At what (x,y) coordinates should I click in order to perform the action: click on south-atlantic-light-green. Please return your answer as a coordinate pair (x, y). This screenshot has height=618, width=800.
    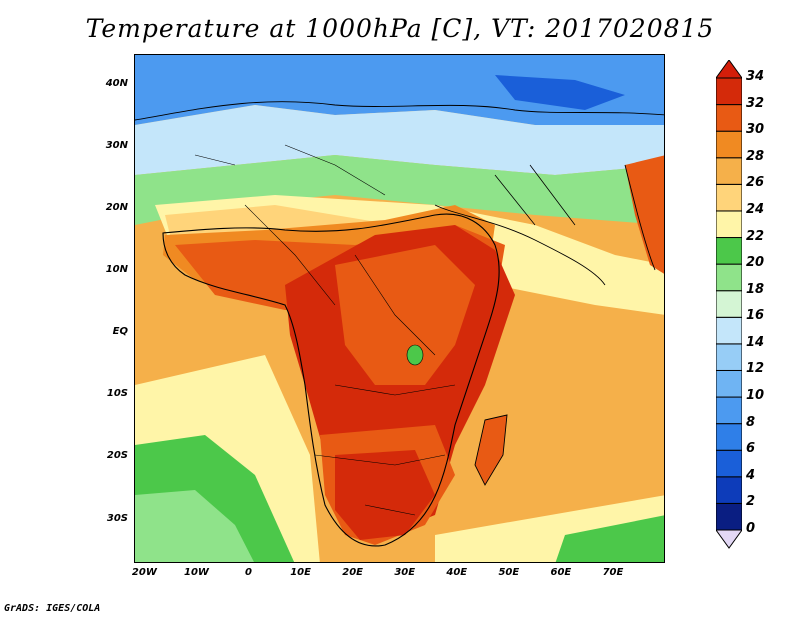
    Looking at the image, I should click on (194, 526).